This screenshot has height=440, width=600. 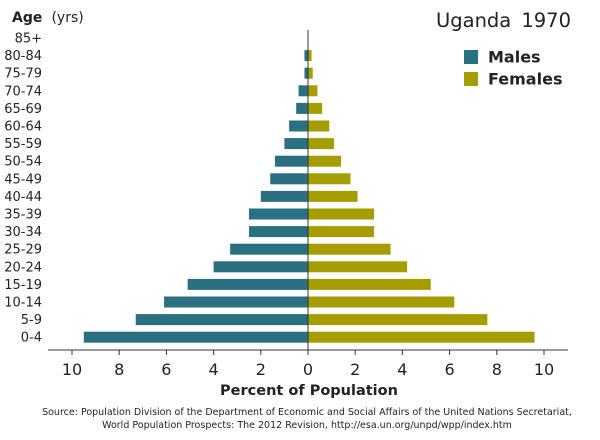 What do you see at coordinates (23, 232) in the screenshot?
I see `y-tick-label-30-34: 30-34` at bounding box center [23, 232].